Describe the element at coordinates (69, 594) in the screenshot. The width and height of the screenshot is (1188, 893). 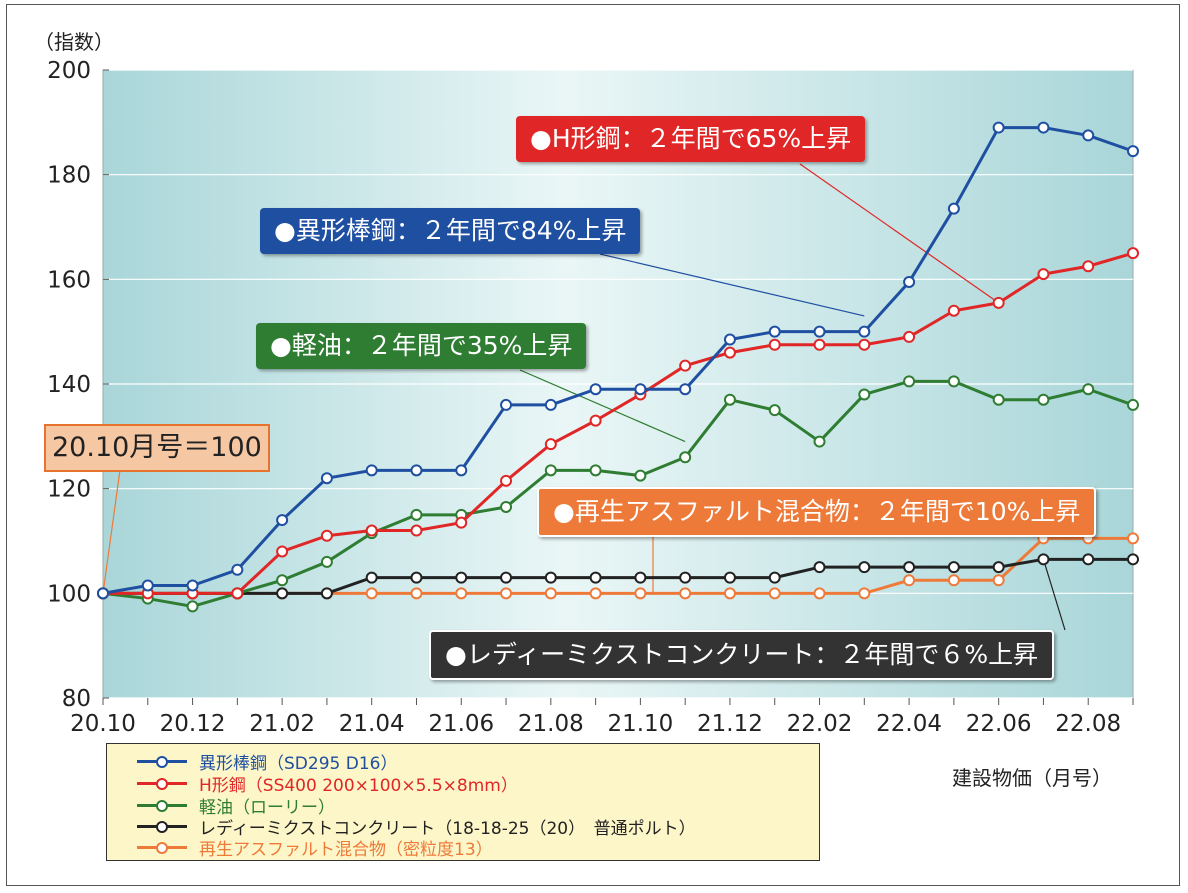
I see `y-tick-label: 100` at that location.